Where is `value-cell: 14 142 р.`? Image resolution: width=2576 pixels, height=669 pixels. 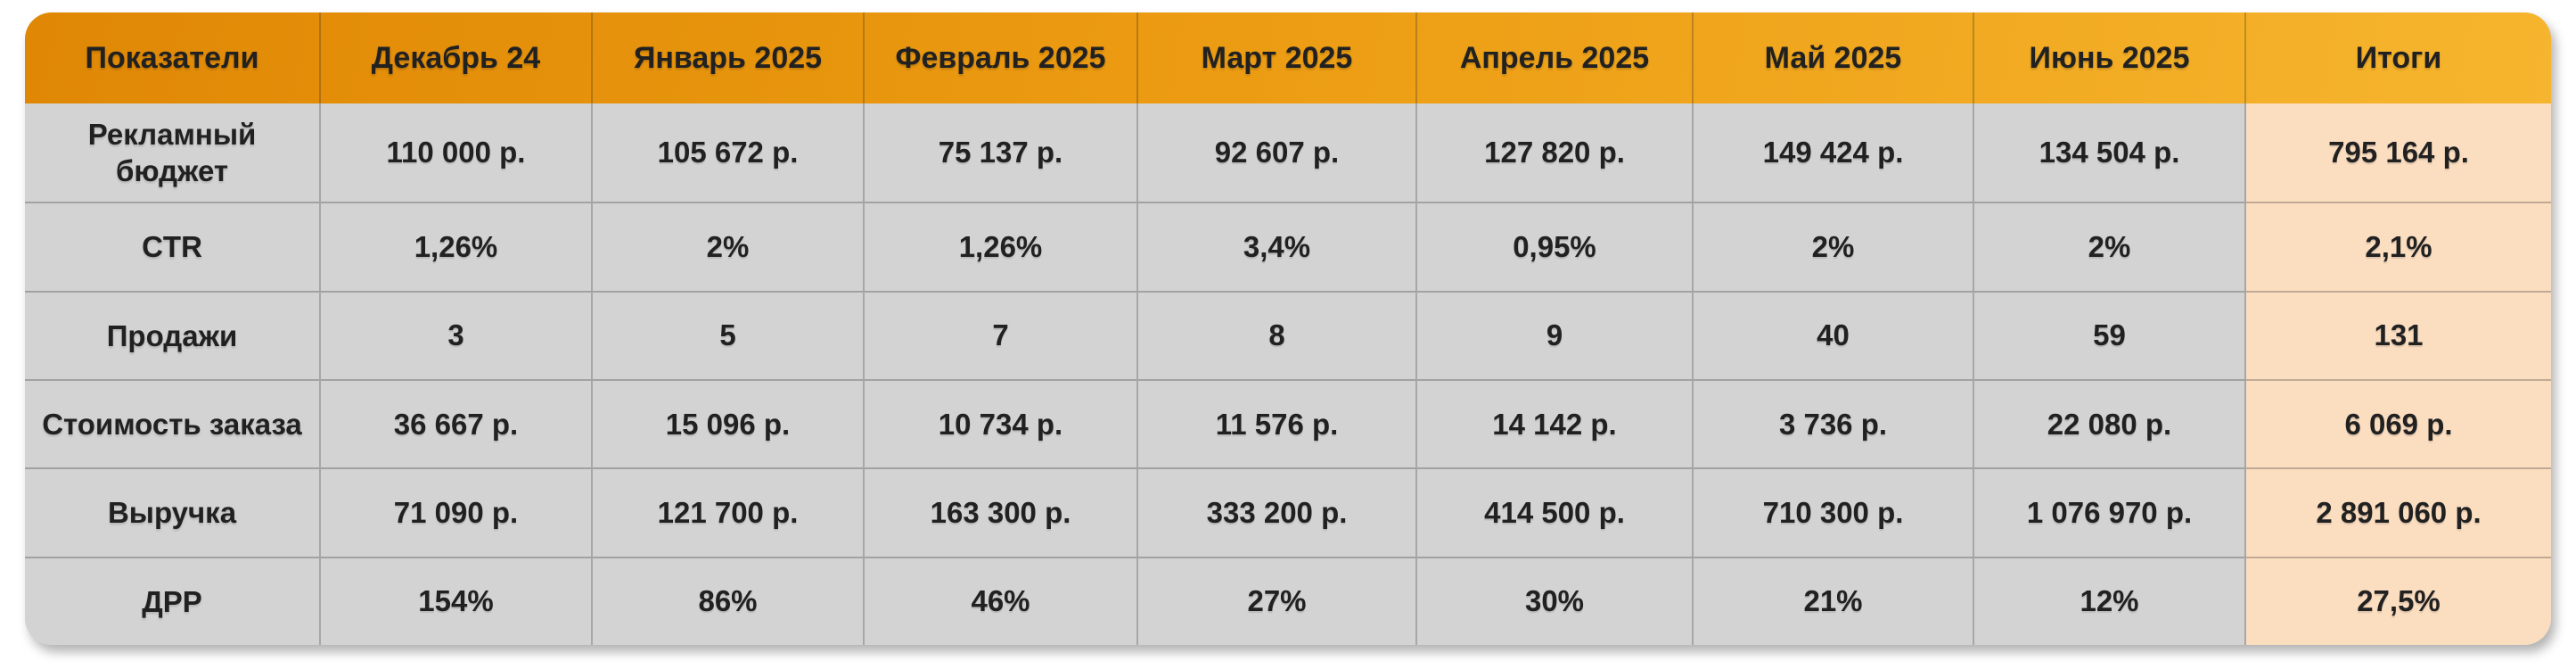 value-cell: 14 142 р. is located at coordinates (1555, 423).